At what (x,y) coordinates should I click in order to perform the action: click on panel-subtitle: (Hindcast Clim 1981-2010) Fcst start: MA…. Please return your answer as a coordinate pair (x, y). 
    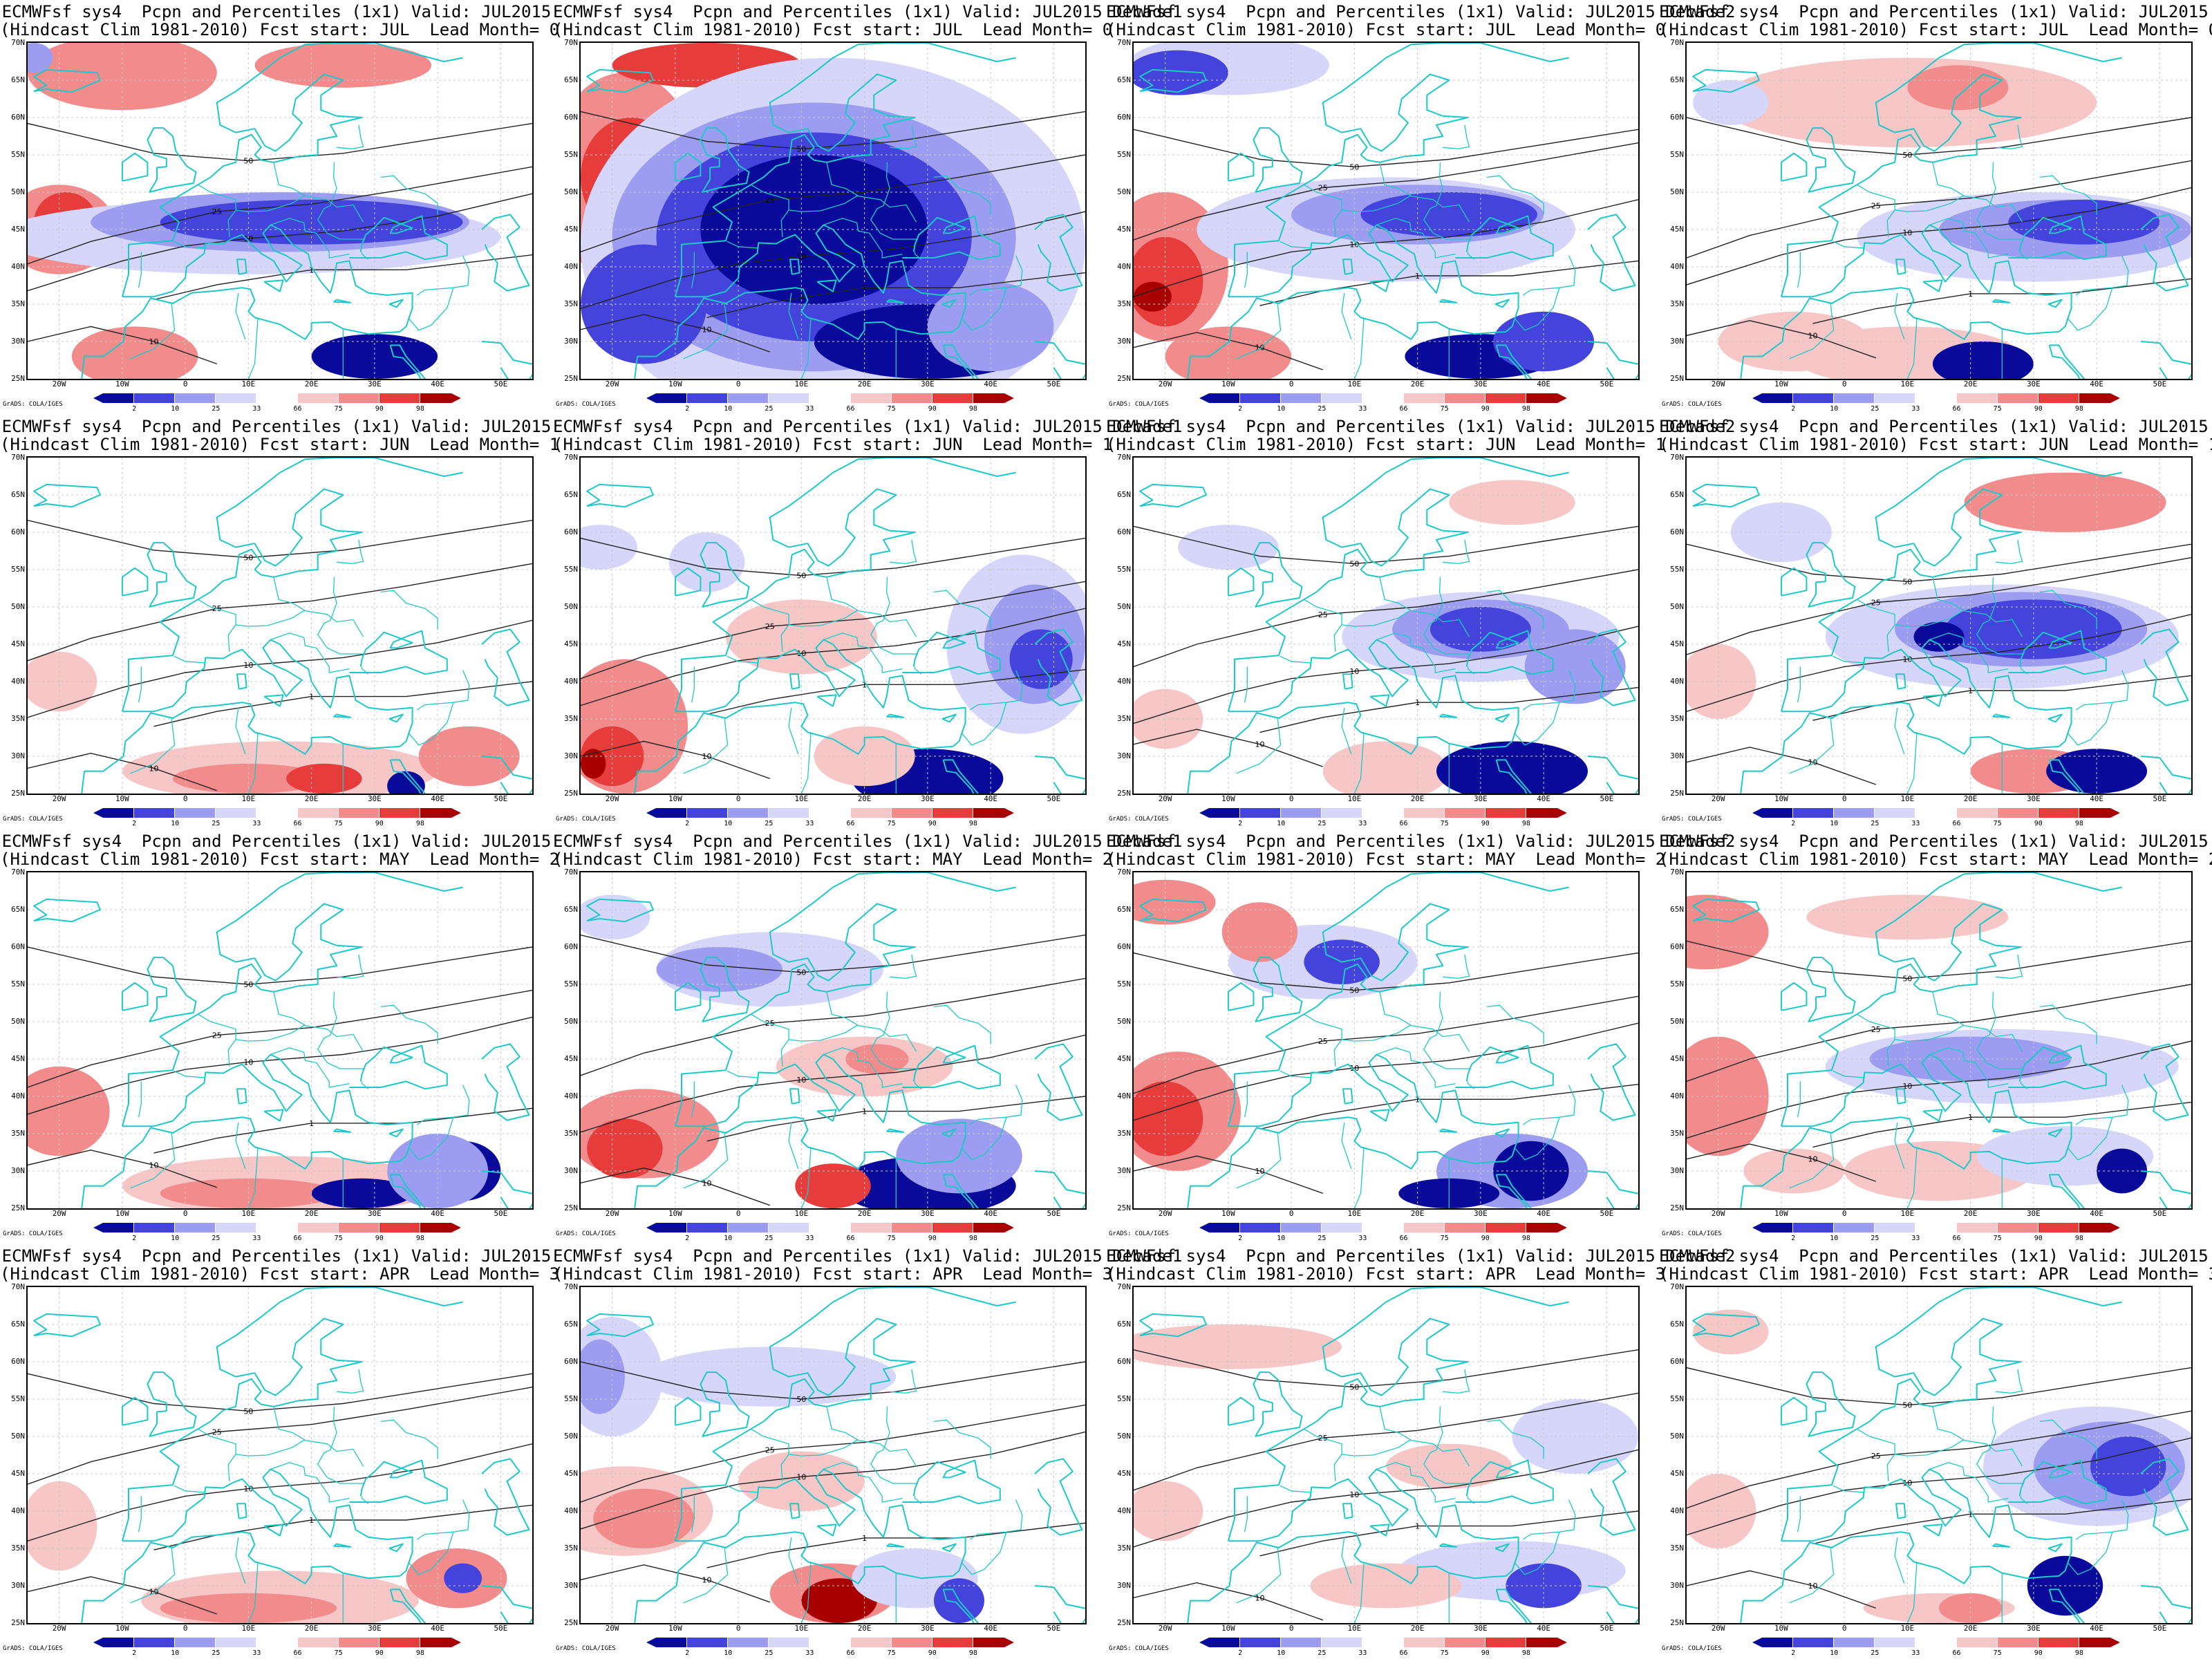
    Looking at the image, I should click on (1386, 859).